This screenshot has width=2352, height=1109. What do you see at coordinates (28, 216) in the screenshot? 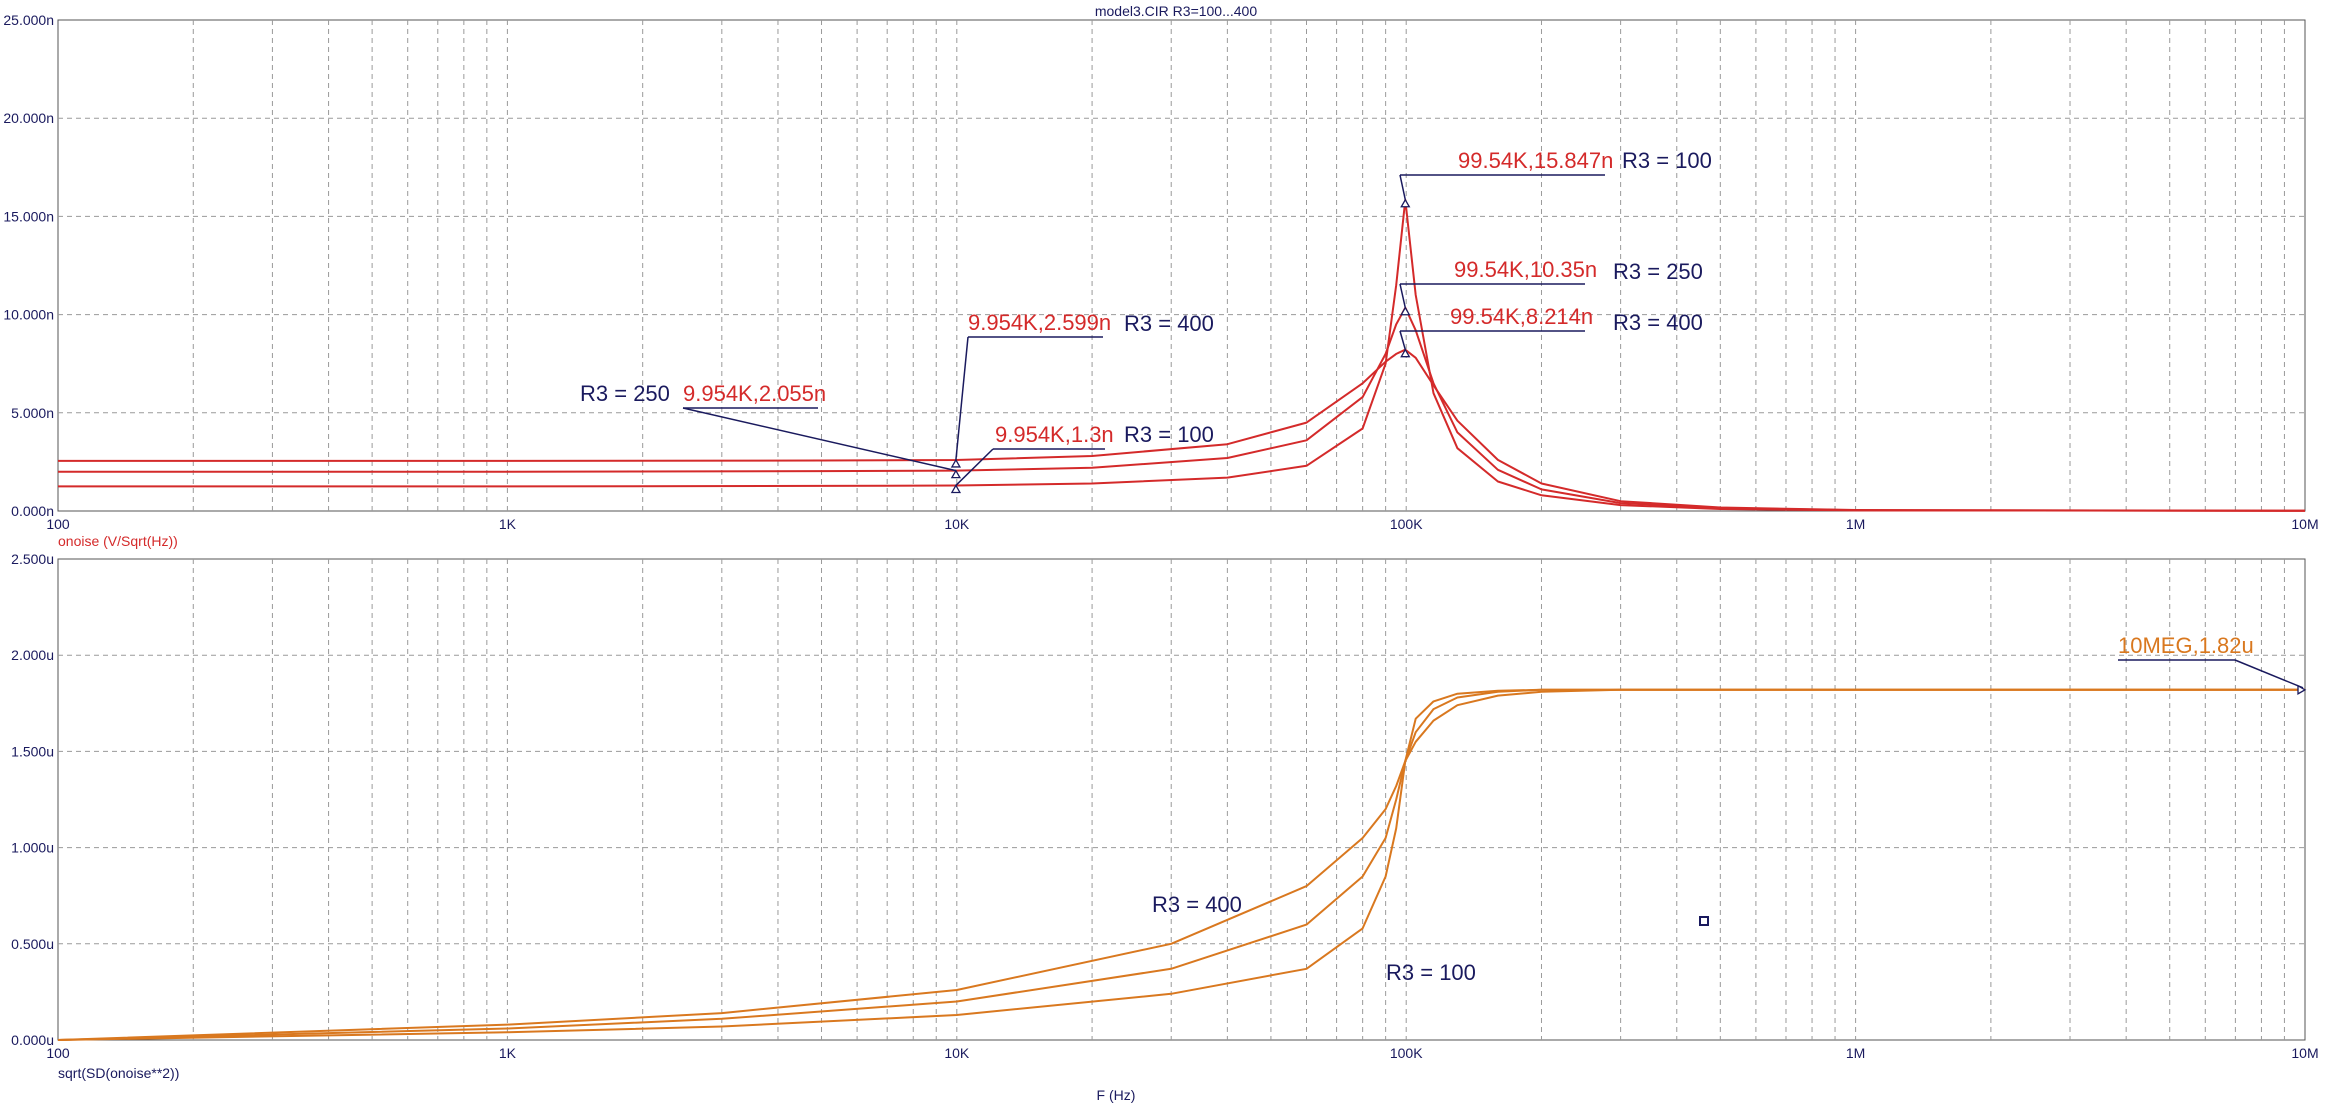
I see `y-tick-label: 15.000n` at bounding box center [28, 216].